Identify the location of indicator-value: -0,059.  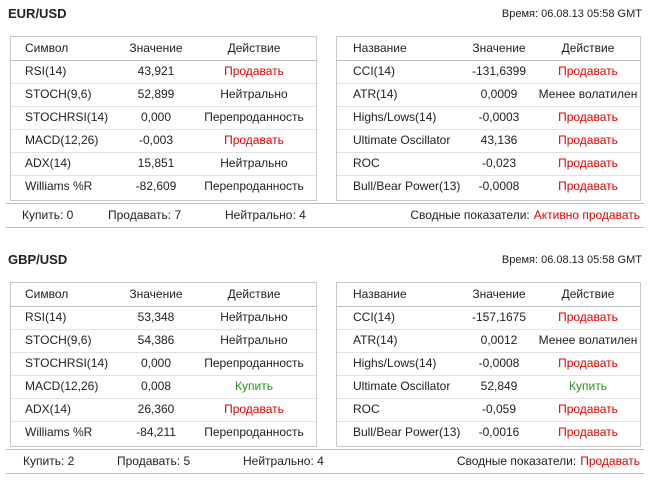
(499, 409).